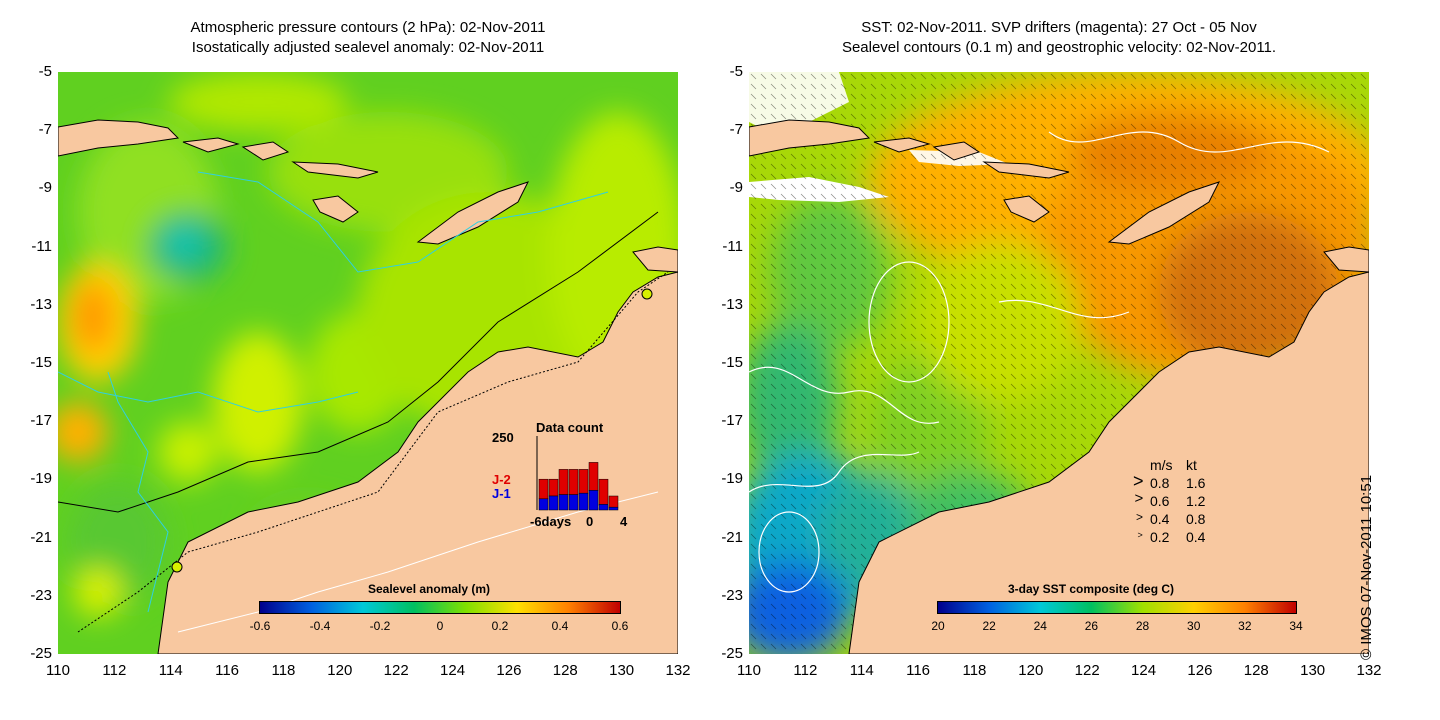 This screenshot has height=720, width=1440. I want to click on right-lon-tick-label: 110, so click(749, 670).